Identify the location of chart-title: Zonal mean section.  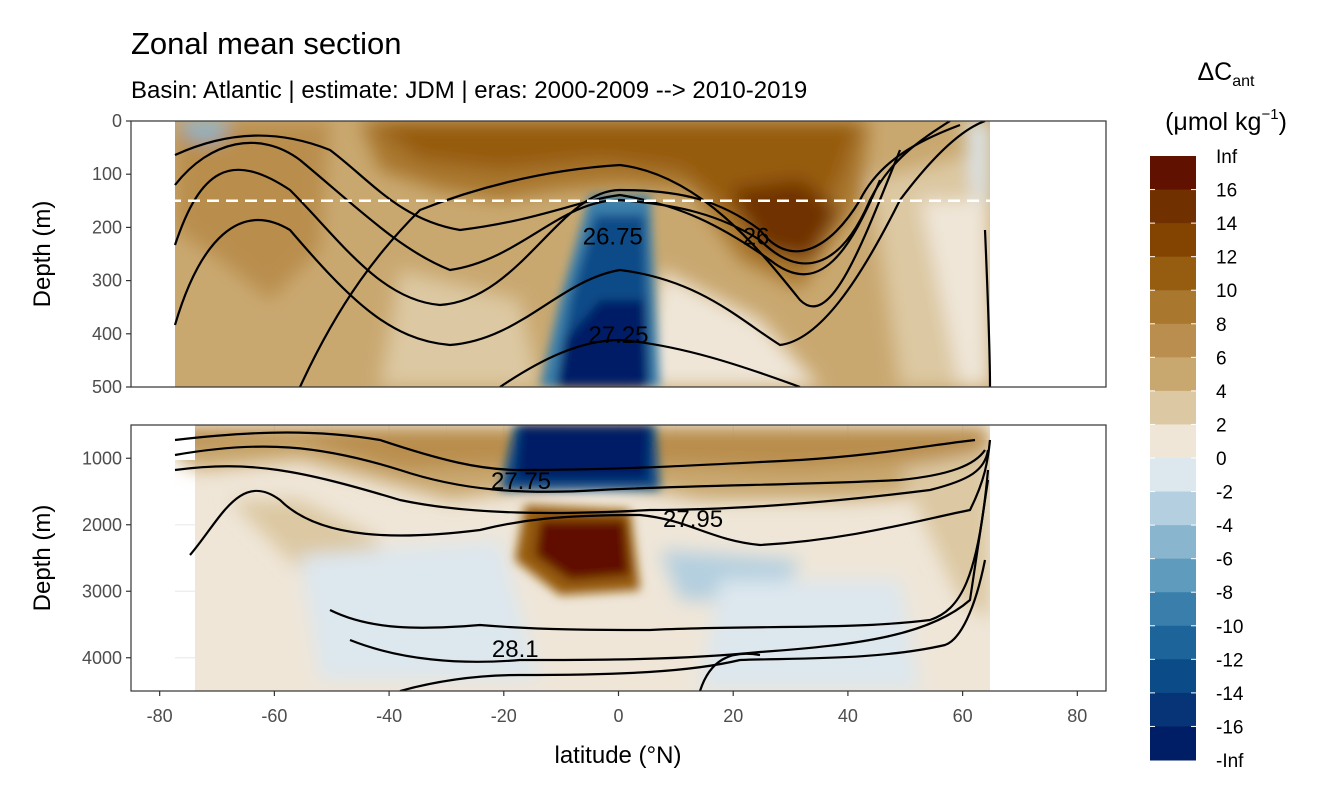
(266, 43).